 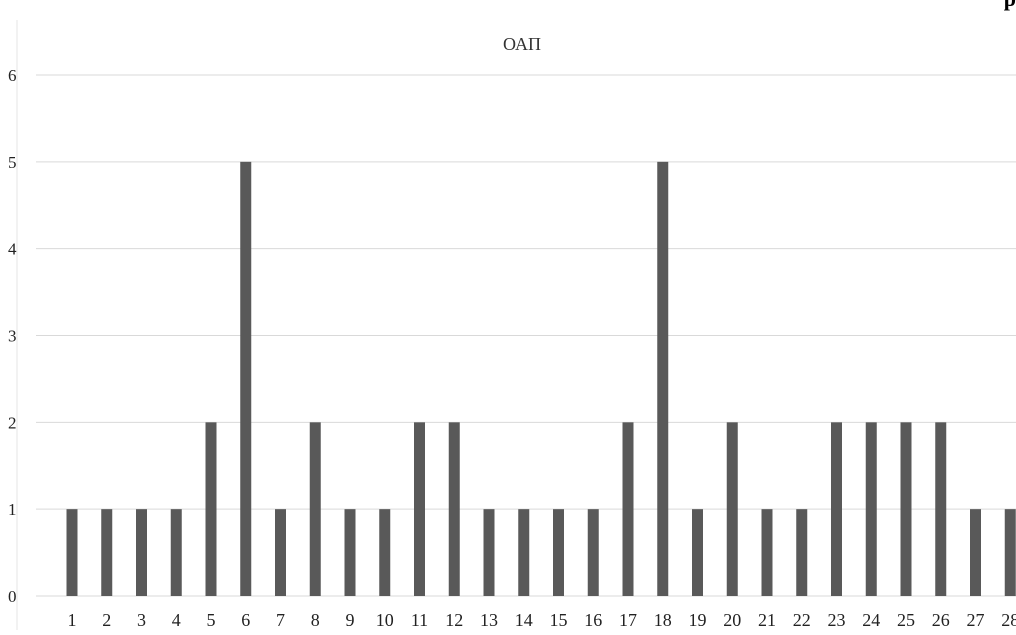 What do you see at coordinates (1008, 620) in the screenshot?
I see `x-tick-label: 28` at bounding box center [1008, 620].